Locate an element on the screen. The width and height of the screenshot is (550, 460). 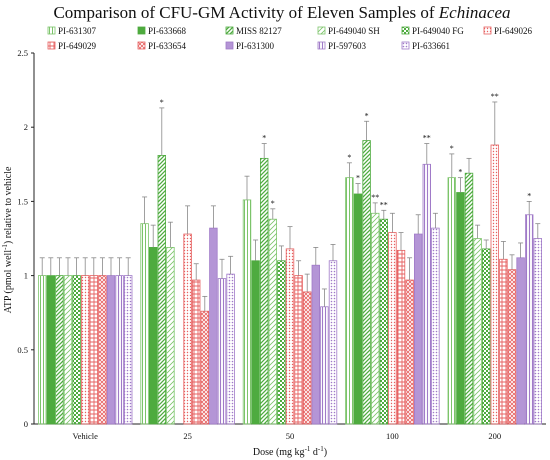
y-tick-label: 1 is located at coordinates (26, 276).